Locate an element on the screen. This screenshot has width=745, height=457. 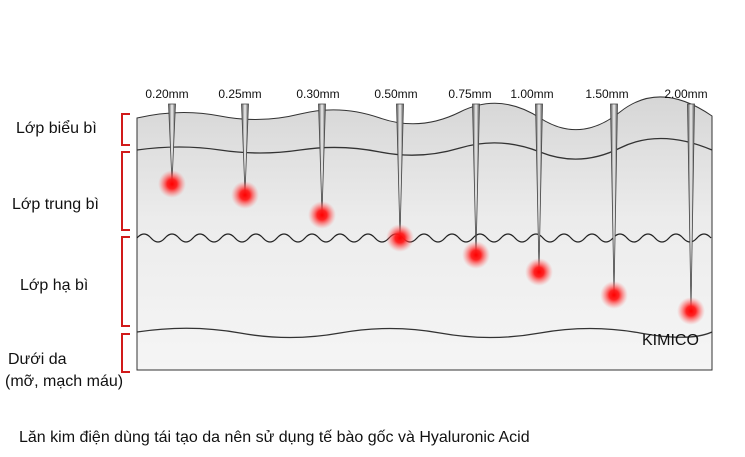
needle-length-label-6: 1.00mm is located at coordinates (531, 94).